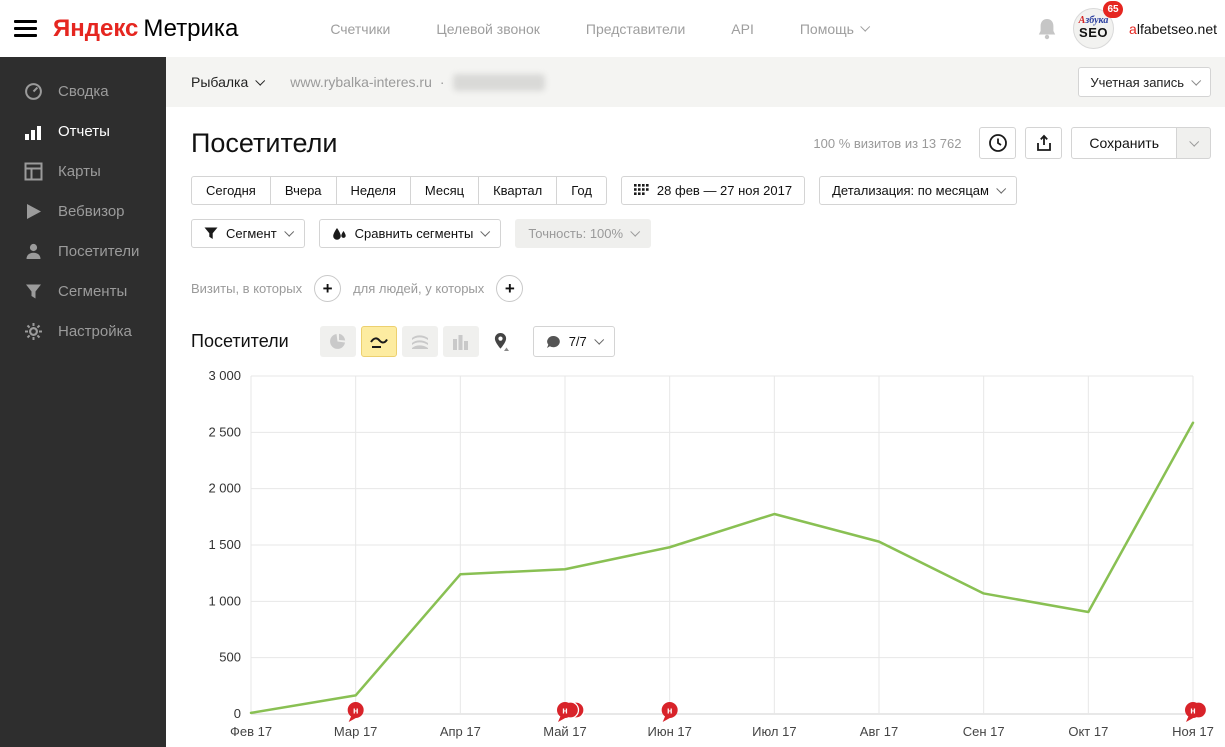 This screenshot has height=747, width=1225. I want to click on svg-text: Июл 17, so click(774, 731).